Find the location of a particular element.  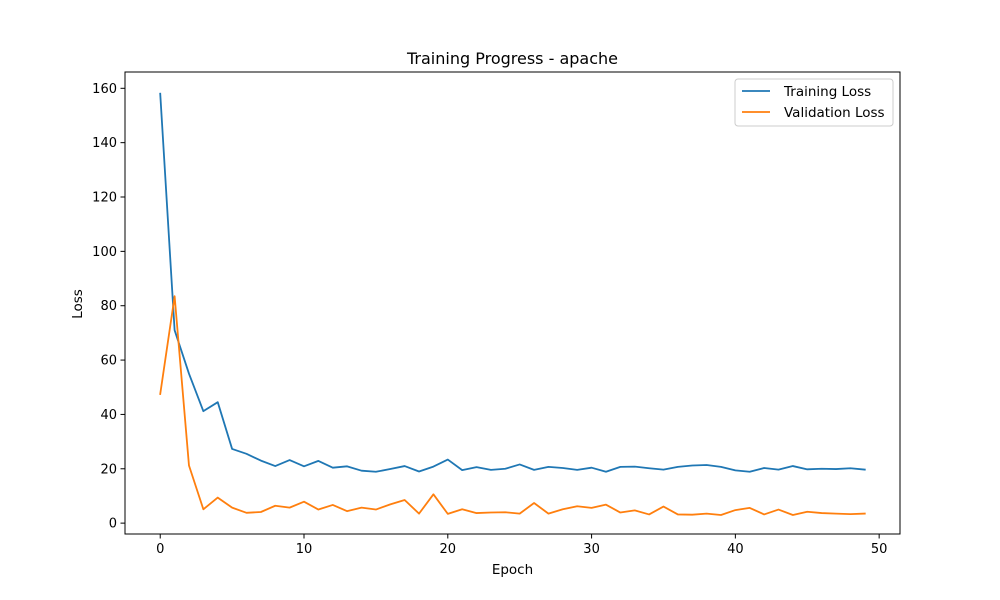

x-tick-label: 50 is located at coordinates (879, 549).